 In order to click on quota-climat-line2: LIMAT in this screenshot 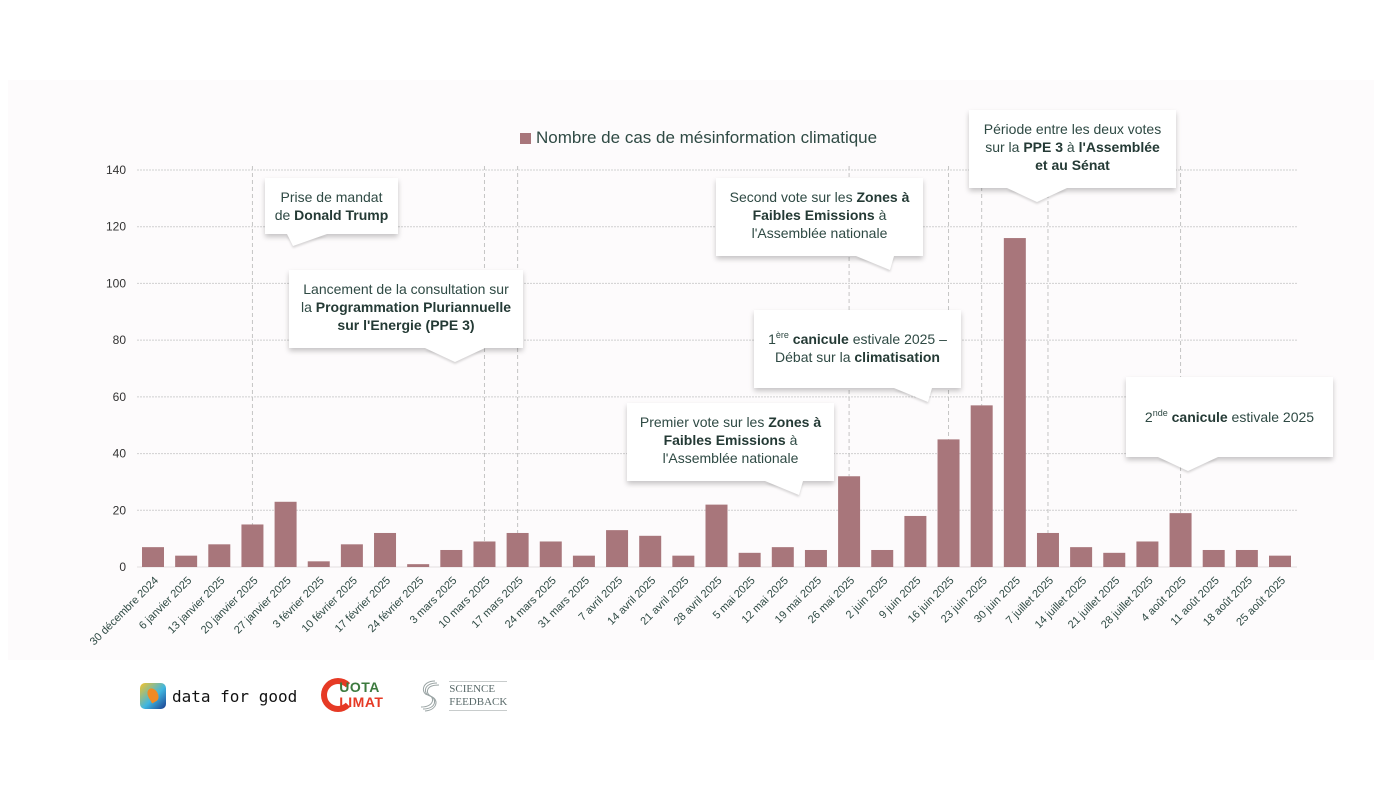, I will do `click(361, 702)`.